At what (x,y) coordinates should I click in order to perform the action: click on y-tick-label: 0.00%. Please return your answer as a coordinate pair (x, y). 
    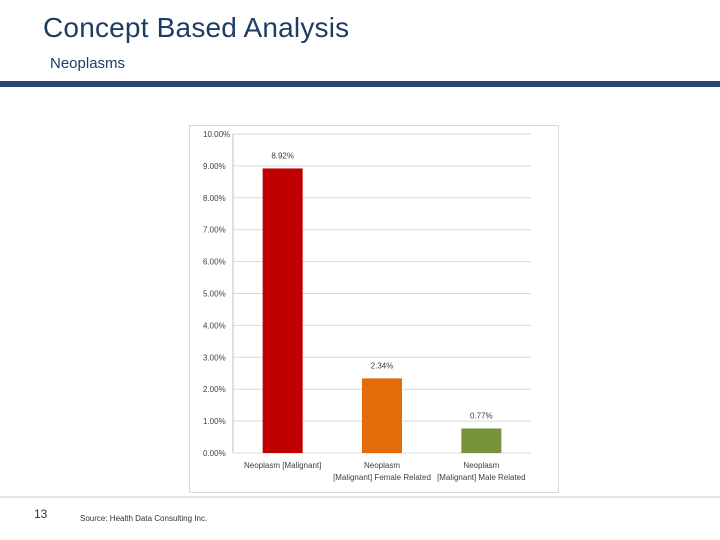
    Looking at the image, I should click on (214, 453).